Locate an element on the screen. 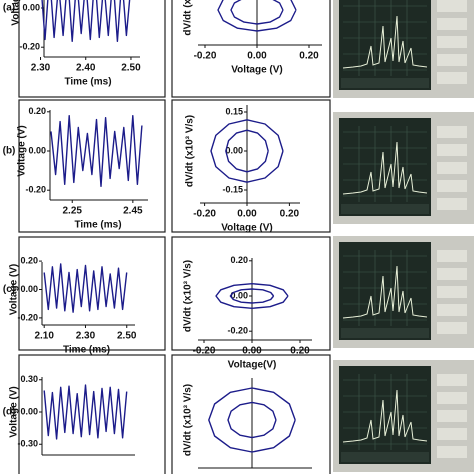 The height and width of the screenshot is (474, 474). x-tick-label: 2.25 is located at coordinates (73, 211).